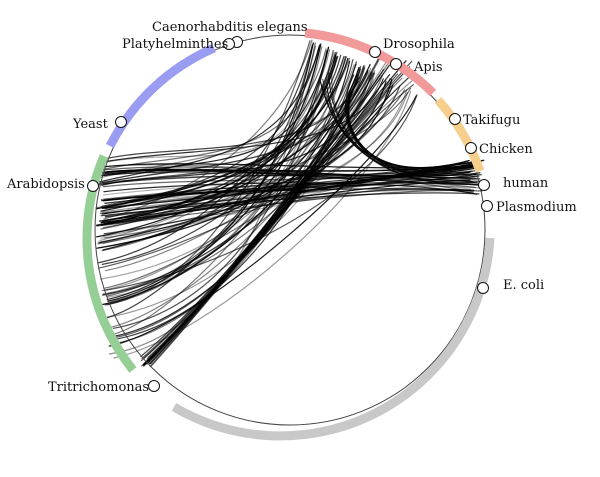  What do you see at coordinates (98, 387) in the screenshot?
I see `node-label: Tritrichomonas` at bounding box center [98, 387].